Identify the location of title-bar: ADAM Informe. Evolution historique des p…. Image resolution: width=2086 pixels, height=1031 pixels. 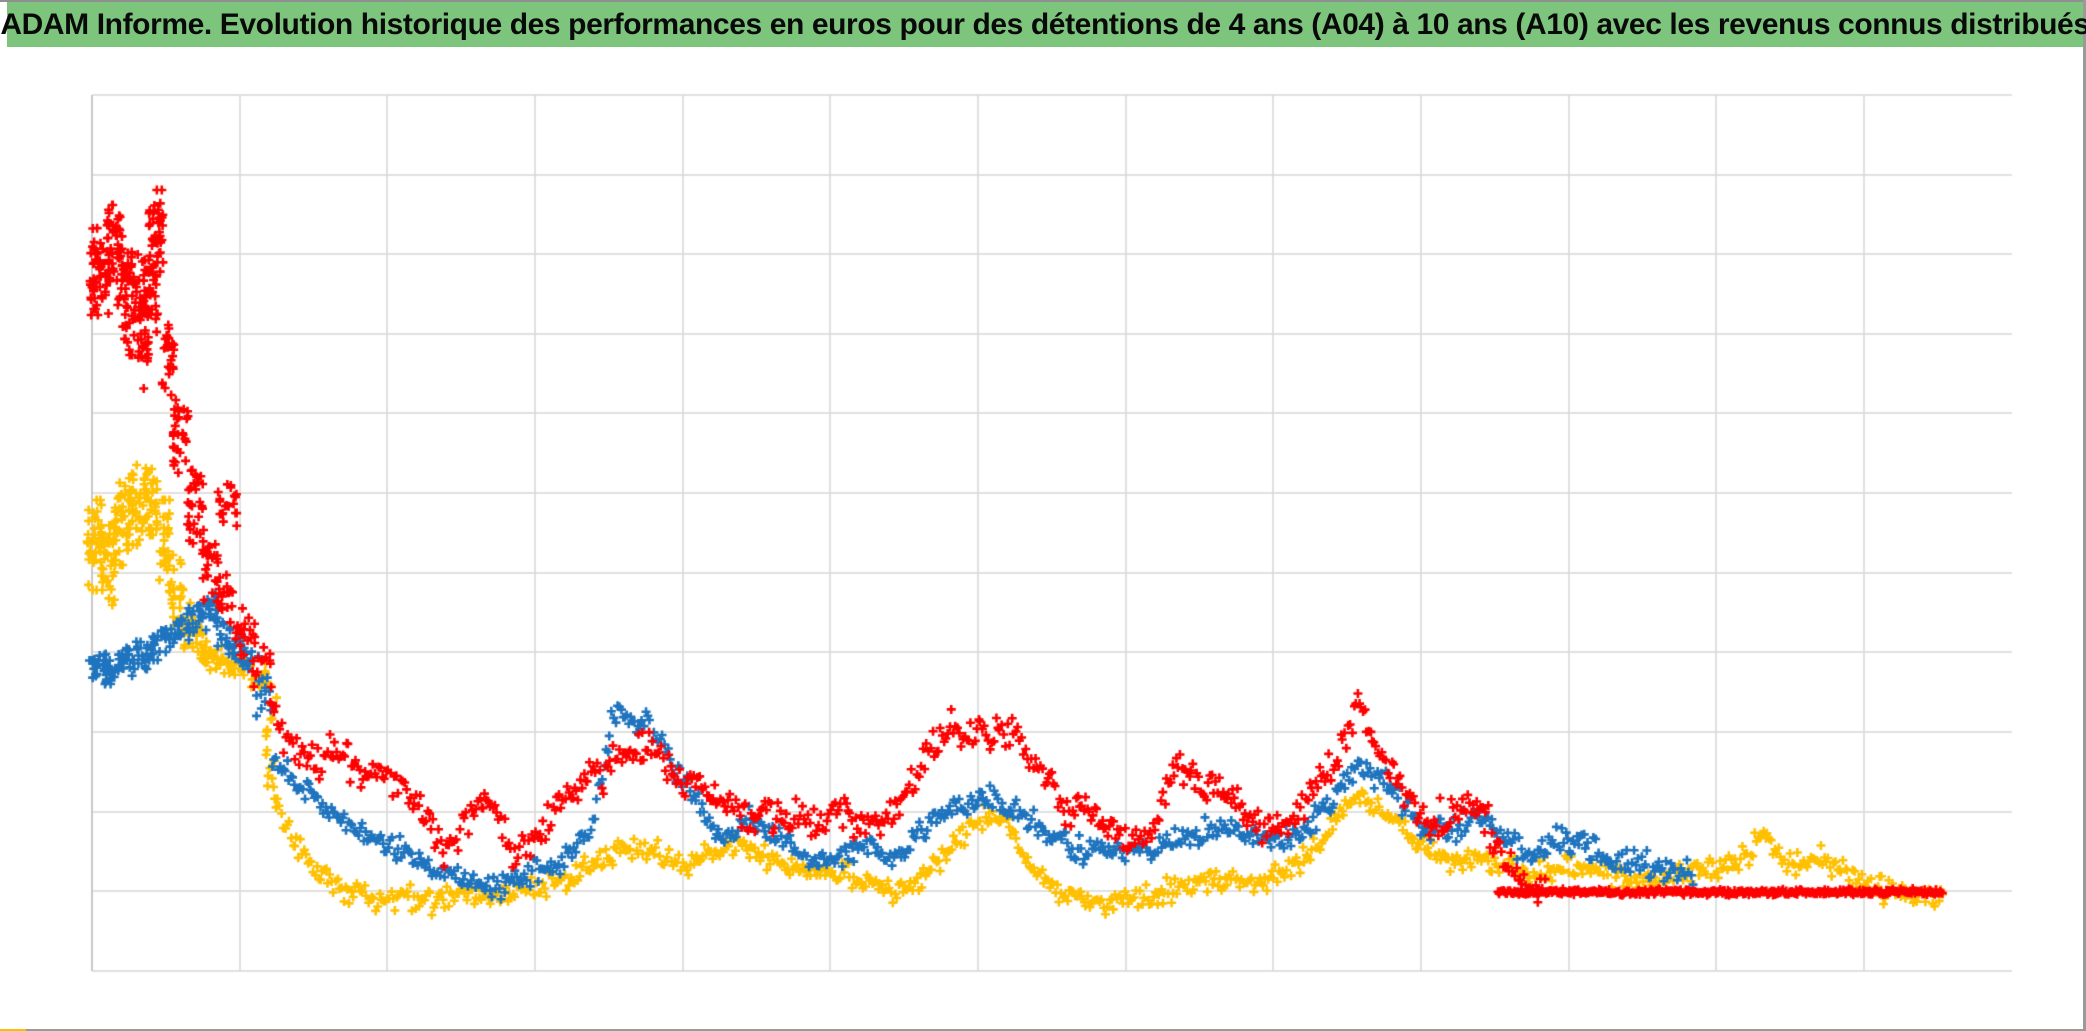
(1043, 24).